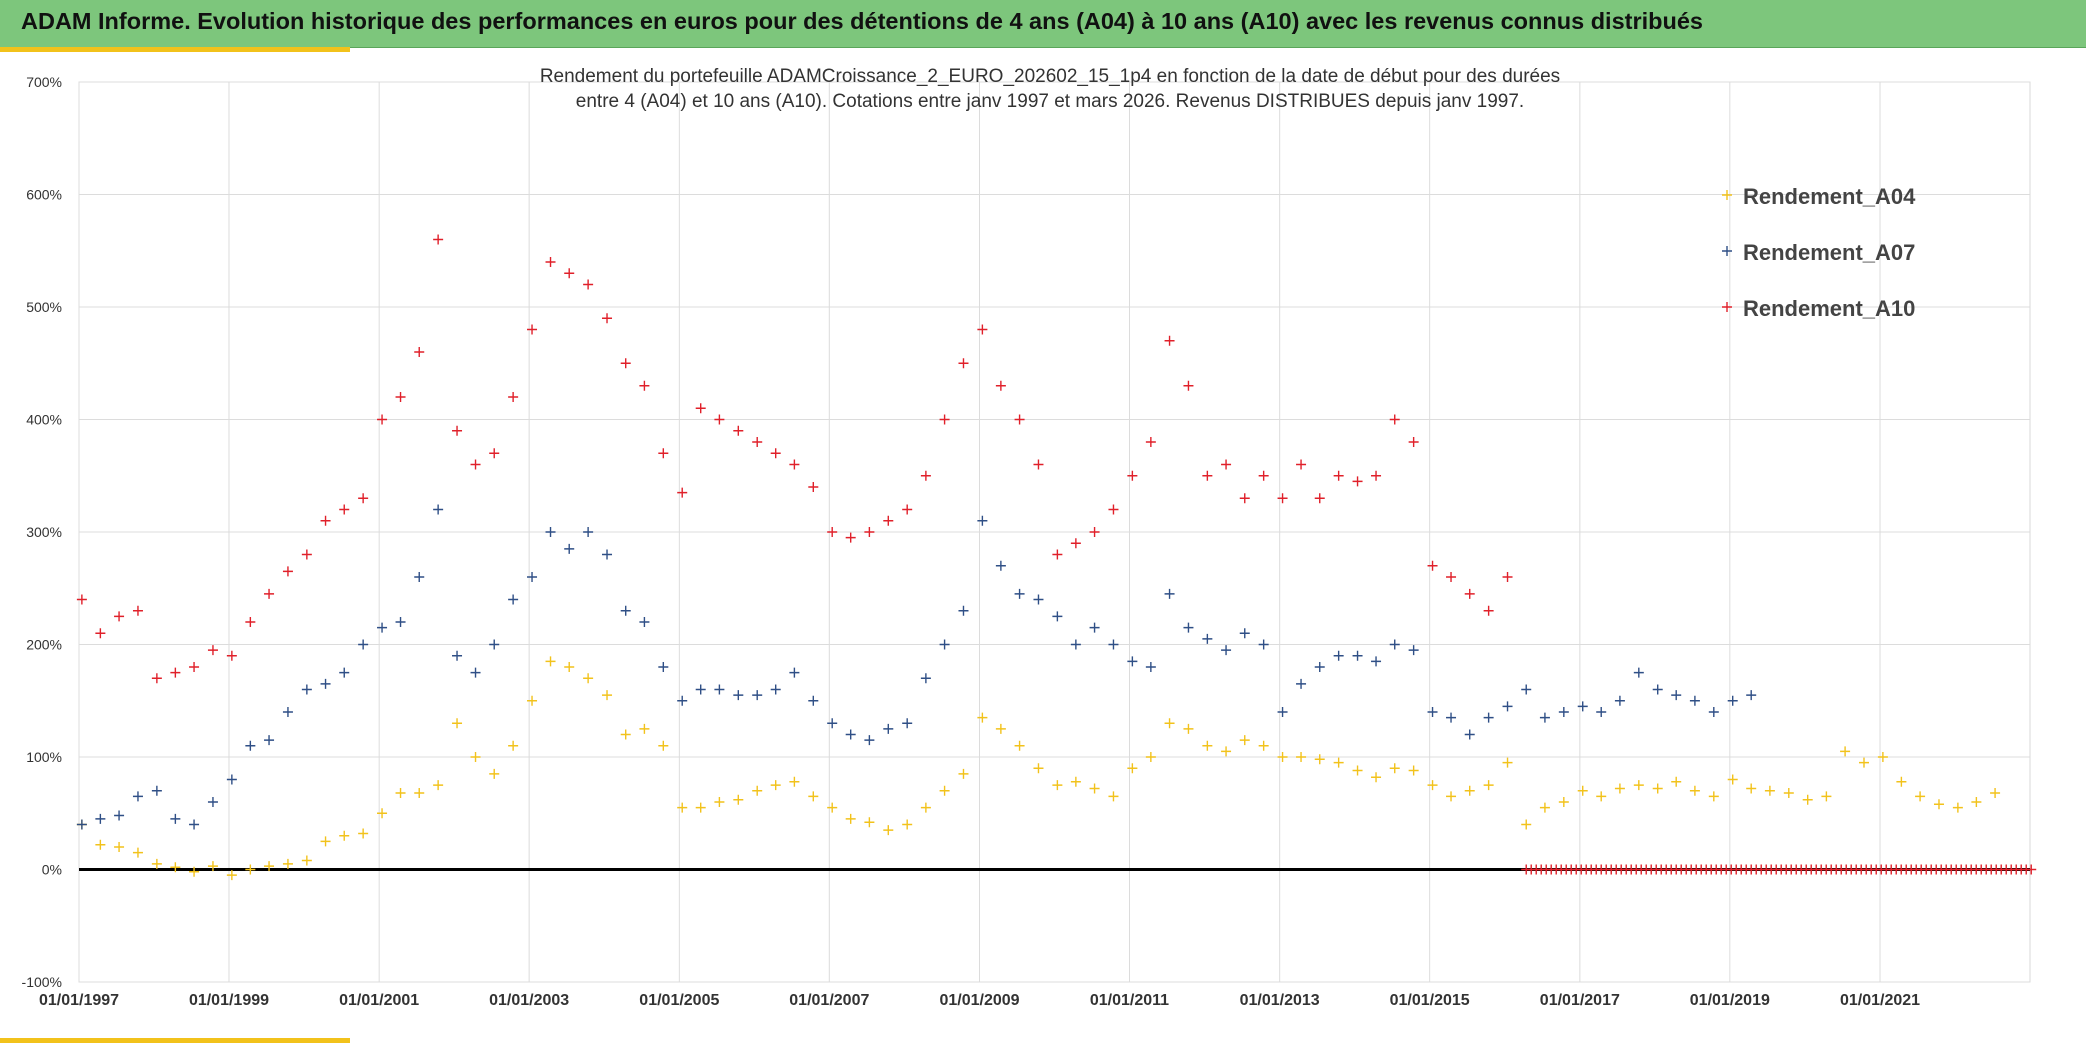 Image resolution: width=2086 pixels, height=1043 pixels. I want to click on x-tick-label: 01/01/2013, so click(1280, 1000).